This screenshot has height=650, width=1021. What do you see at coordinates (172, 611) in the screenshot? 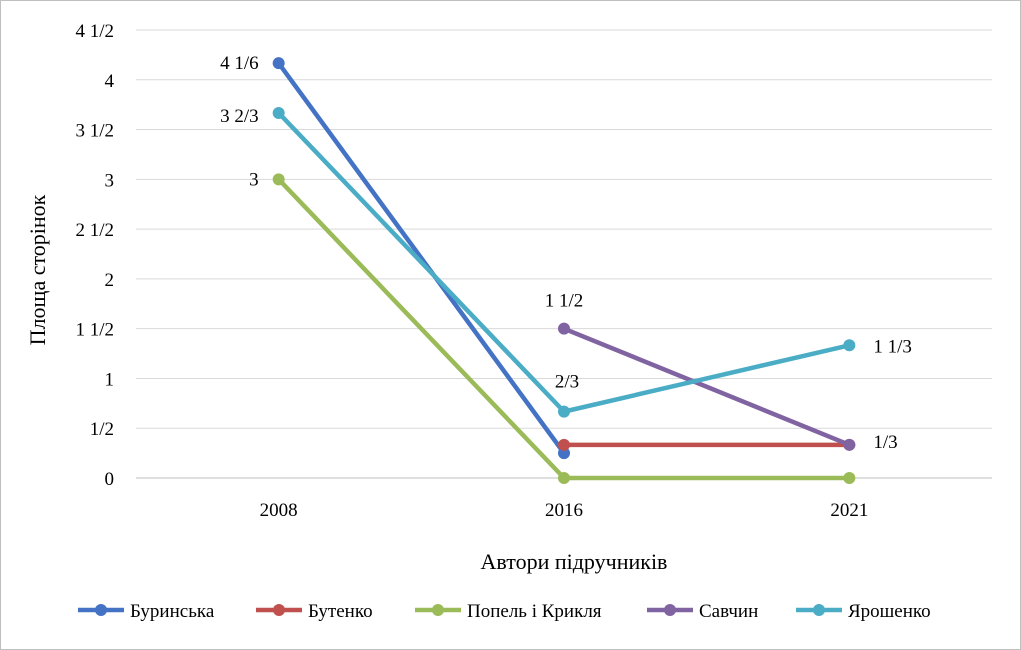
I see `legend-label: Буринська` at bounding box center [172, 611].